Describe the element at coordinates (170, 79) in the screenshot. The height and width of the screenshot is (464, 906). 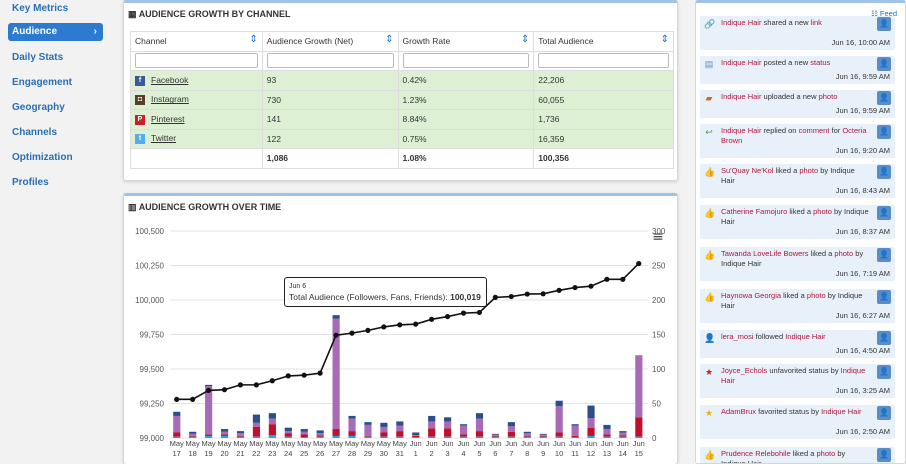
I see `channel-link: Facebook` at that location.